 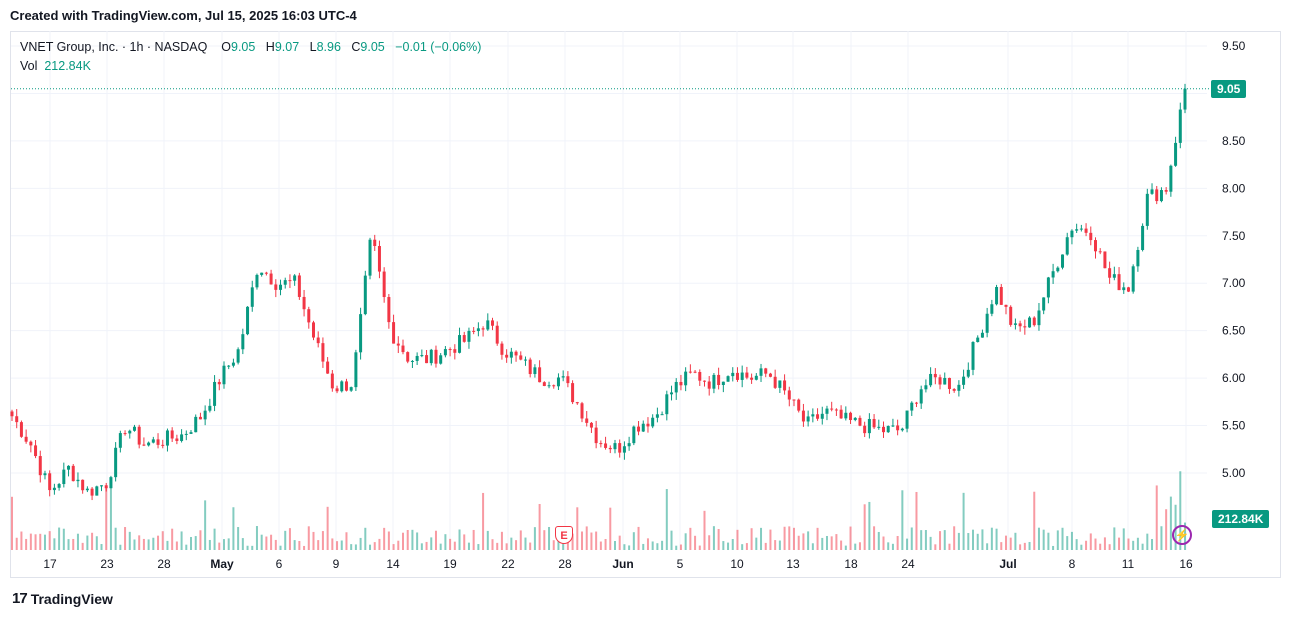 What do you see at coordinates (356, 47) in the screenshot?
I see `close-label: C` at bounding box center [356, 47].